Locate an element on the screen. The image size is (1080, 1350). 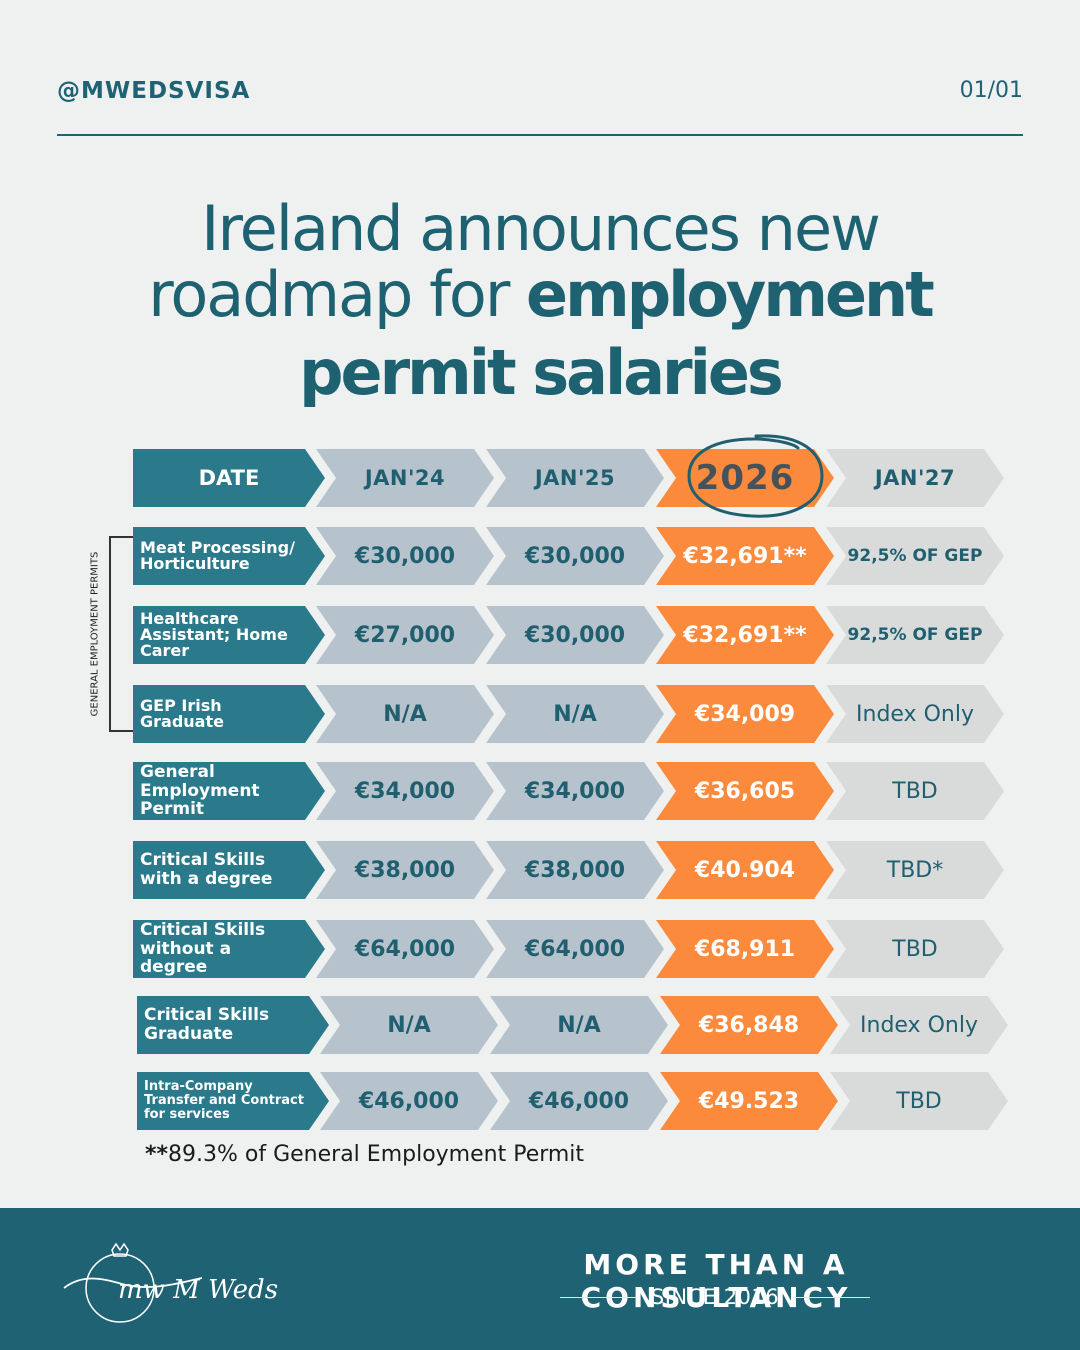
tagline: MORE THAN A CONSULTANCY is located at coordinates (716, 1281).